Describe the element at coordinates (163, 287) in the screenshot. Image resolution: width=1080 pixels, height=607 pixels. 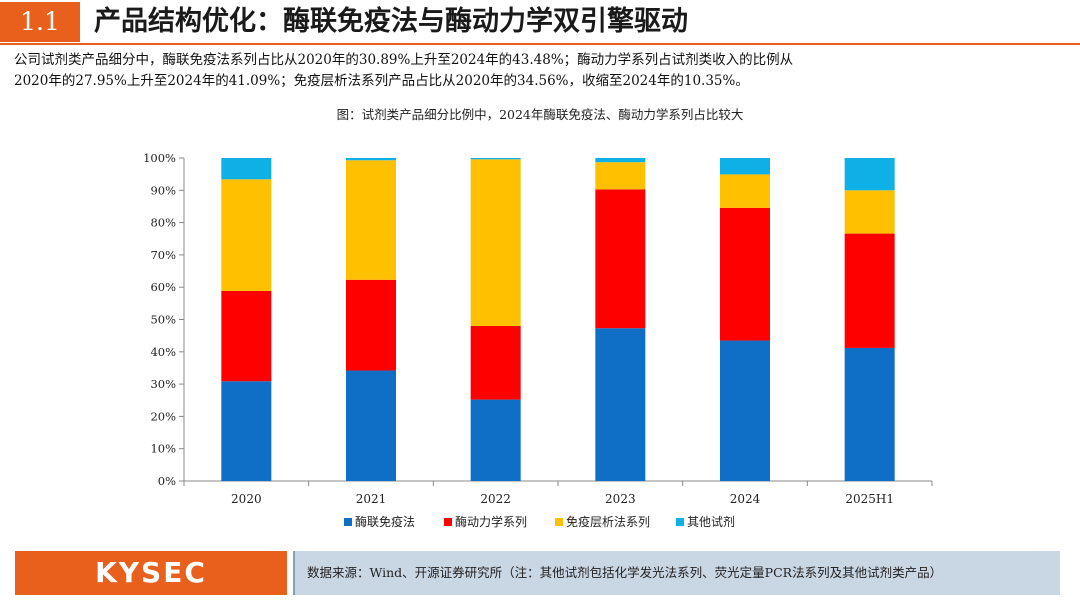
I see `y-tick-label: 60%` at that location.